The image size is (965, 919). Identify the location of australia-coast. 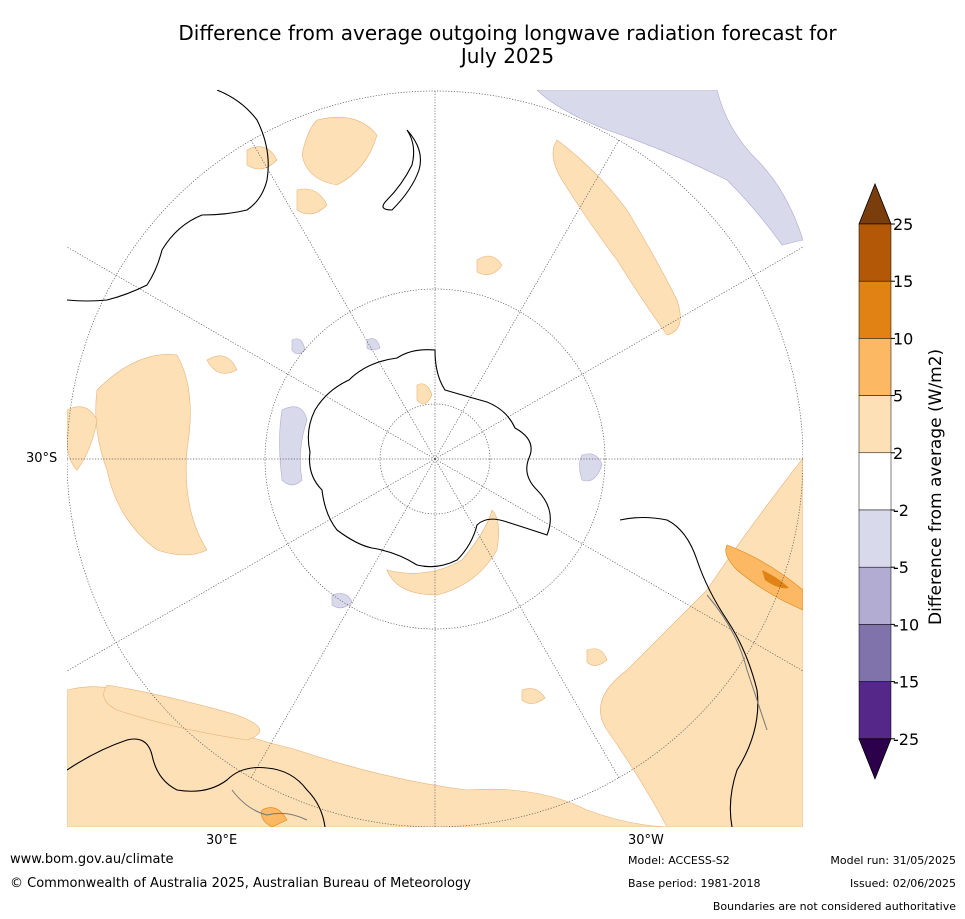
(168, 196).